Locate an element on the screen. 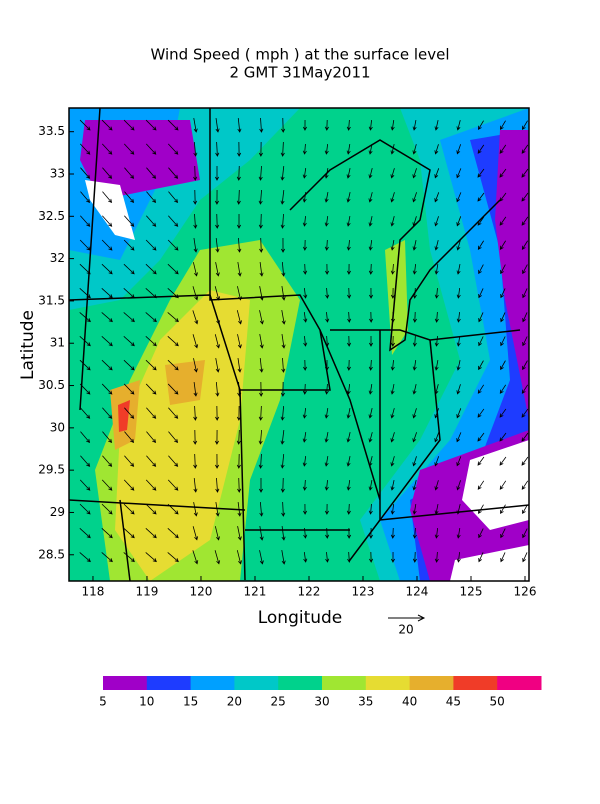 Image resolution: width=600 pixels, height=804 pixels. colorbar-label: 30 is located at coordinates (321, 702).